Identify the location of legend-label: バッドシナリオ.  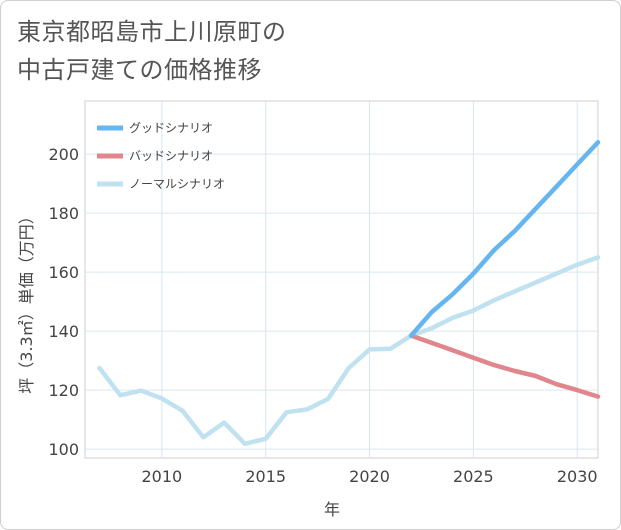
(171, 156).